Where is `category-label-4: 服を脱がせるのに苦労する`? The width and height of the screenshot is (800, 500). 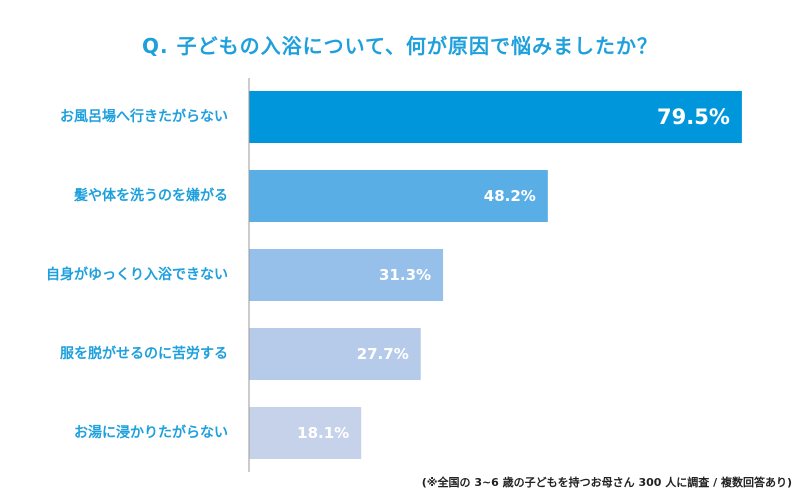
category-label-4: 服を脱がせるのに苦労する is located at coordinates (144, 353).